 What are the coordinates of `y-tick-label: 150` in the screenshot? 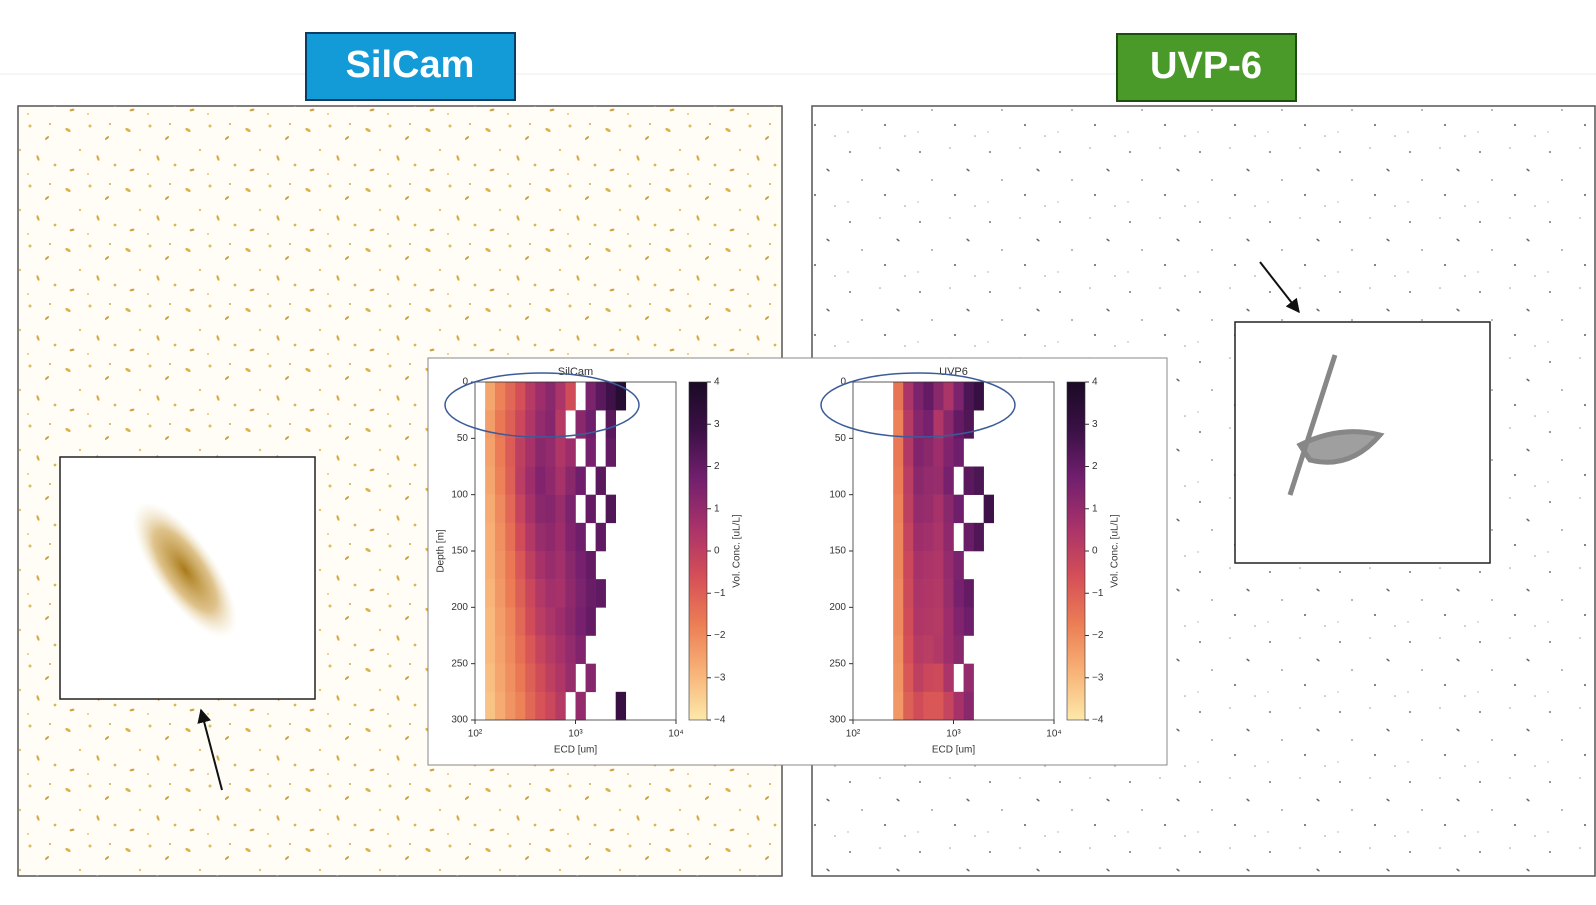 It's located at (837, 551).